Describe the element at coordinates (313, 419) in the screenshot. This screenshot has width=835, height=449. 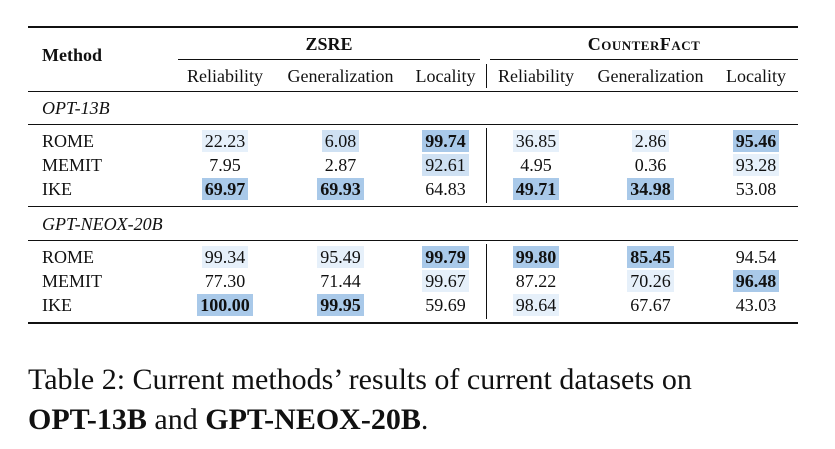
I see `caption-model-b: GPT-NEOX-20B` at that location.